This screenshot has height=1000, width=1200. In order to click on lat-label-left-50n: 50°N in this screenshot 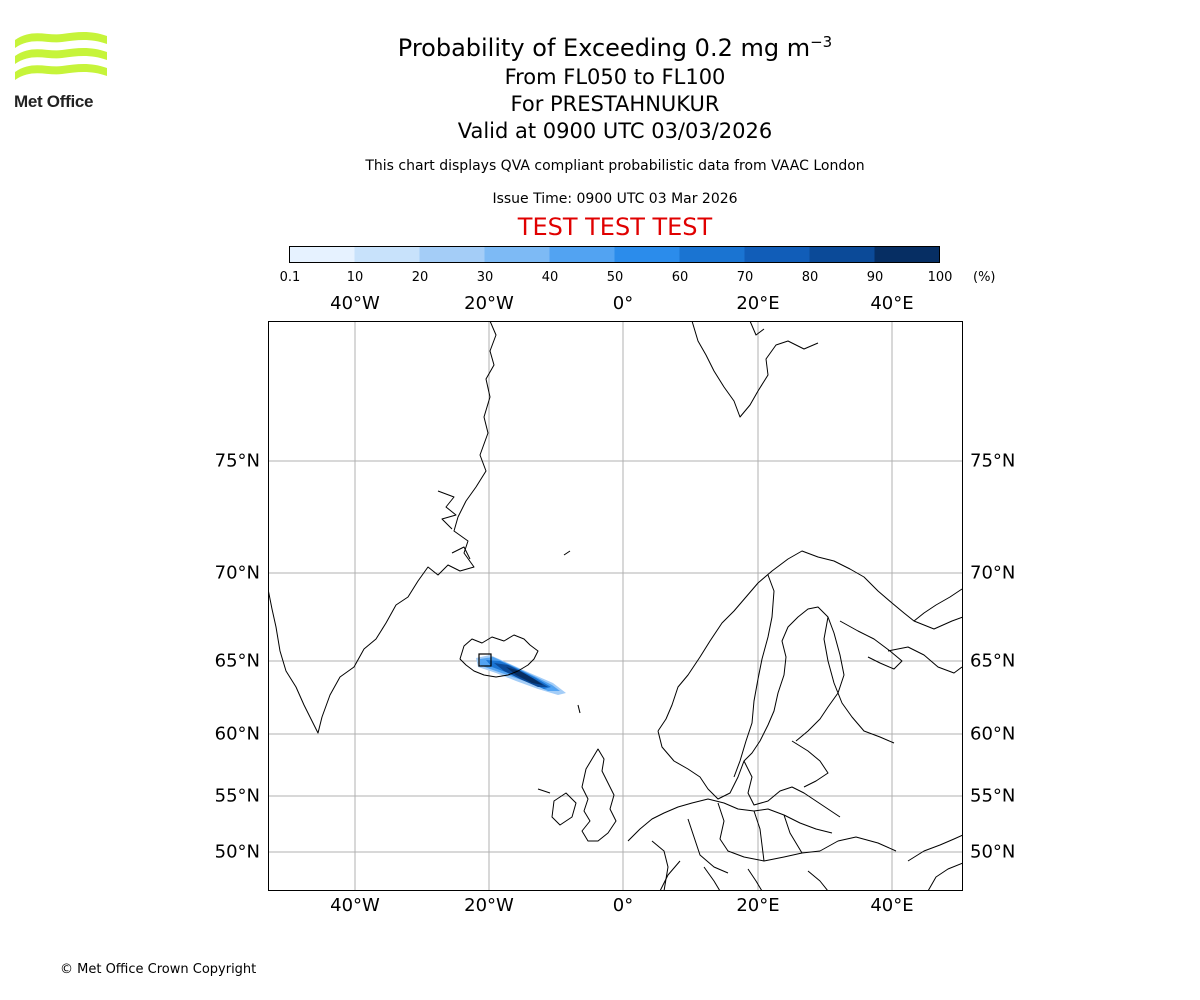, I will do `click(237, 852)`.